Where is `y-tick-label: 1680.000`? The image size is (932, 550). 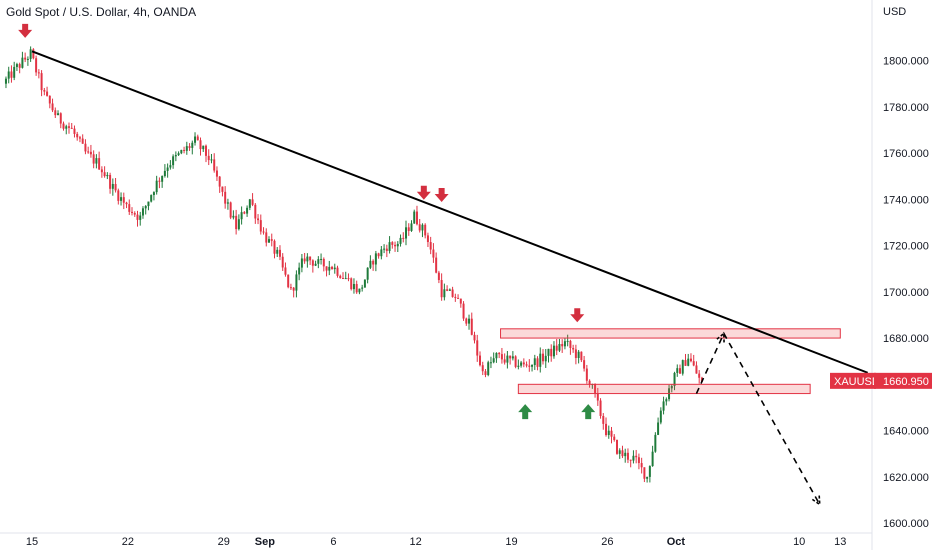
y-tick-label: 1680.000 is located at coordinates (906, 339).